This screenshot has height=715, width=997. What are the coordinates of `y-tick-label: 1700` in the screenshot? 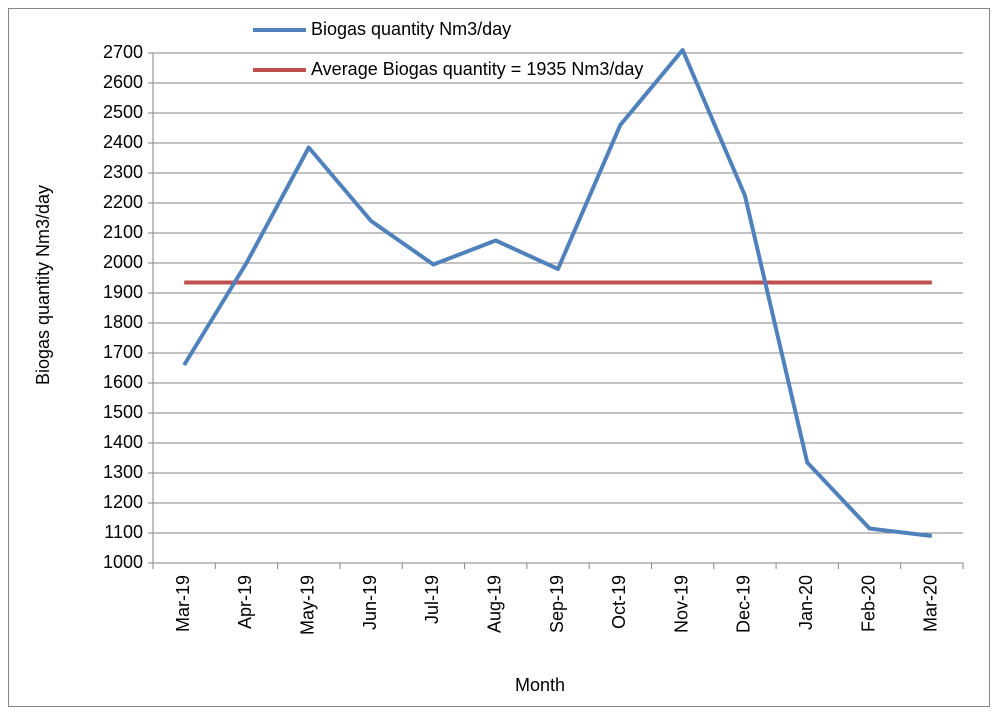 It's located at (123, 352).